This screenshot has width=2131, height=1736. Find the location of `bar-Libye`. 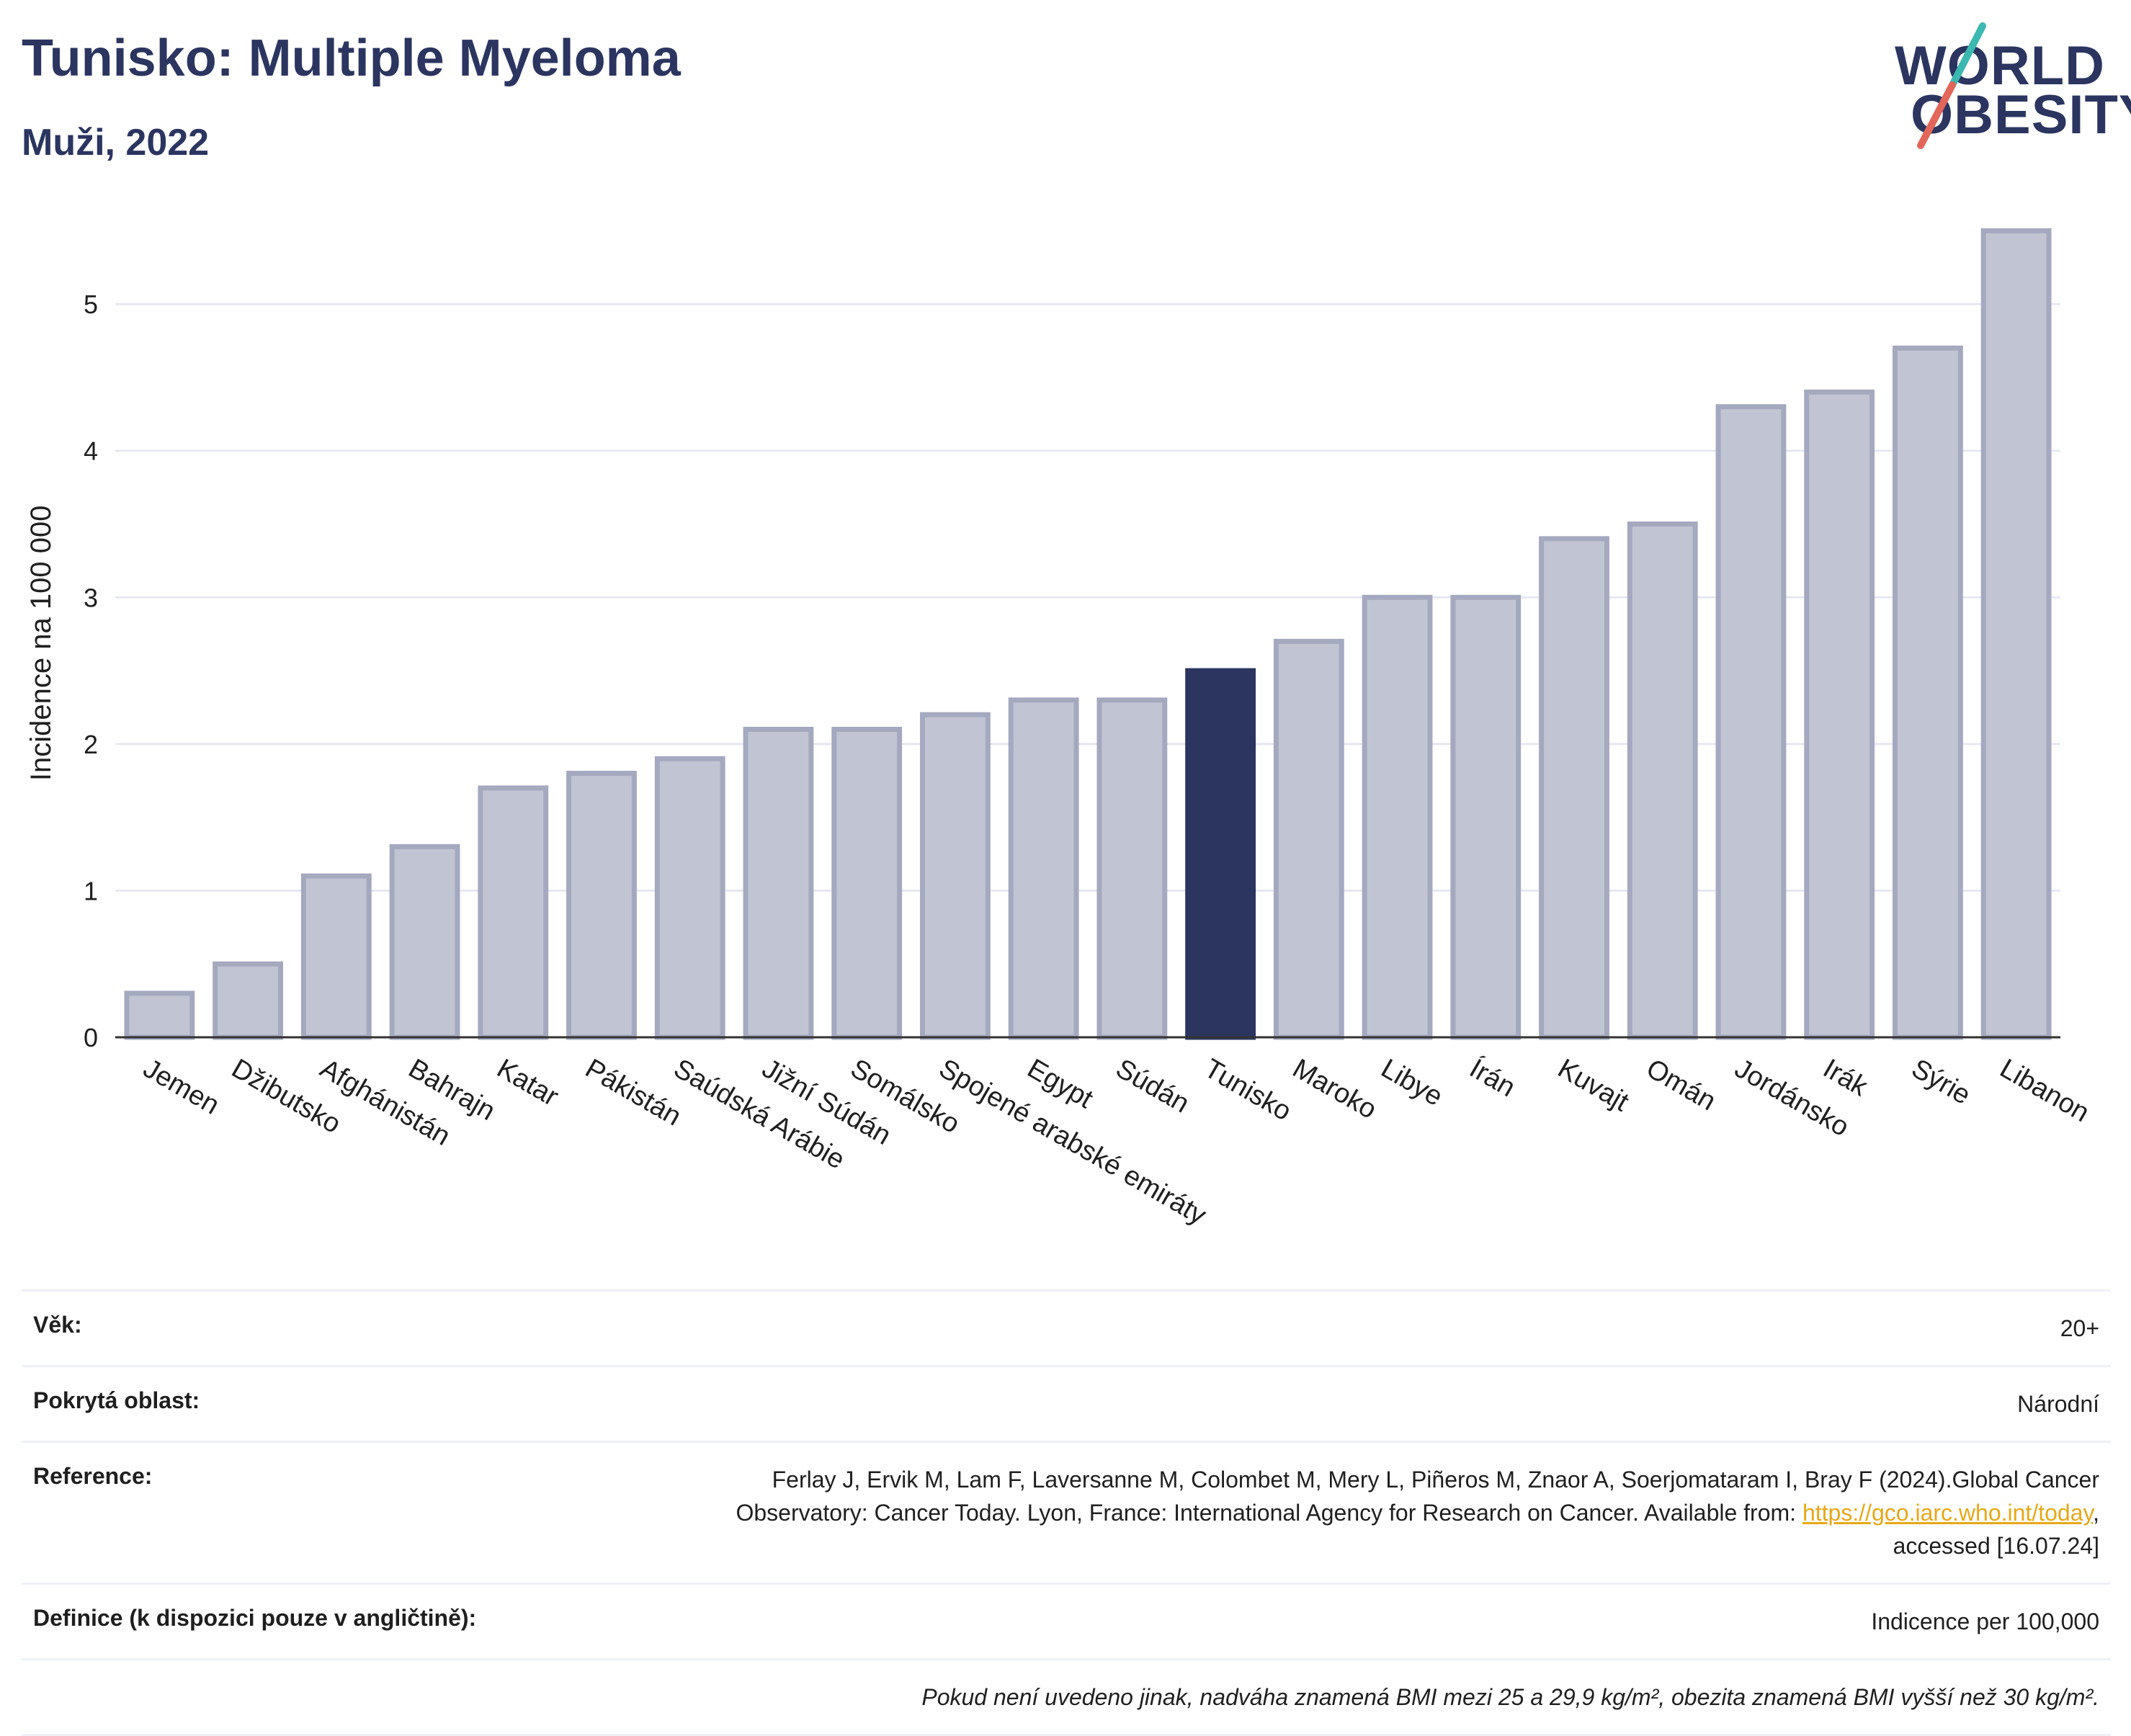

bar-Libye is located at coordinates (1398, 817).